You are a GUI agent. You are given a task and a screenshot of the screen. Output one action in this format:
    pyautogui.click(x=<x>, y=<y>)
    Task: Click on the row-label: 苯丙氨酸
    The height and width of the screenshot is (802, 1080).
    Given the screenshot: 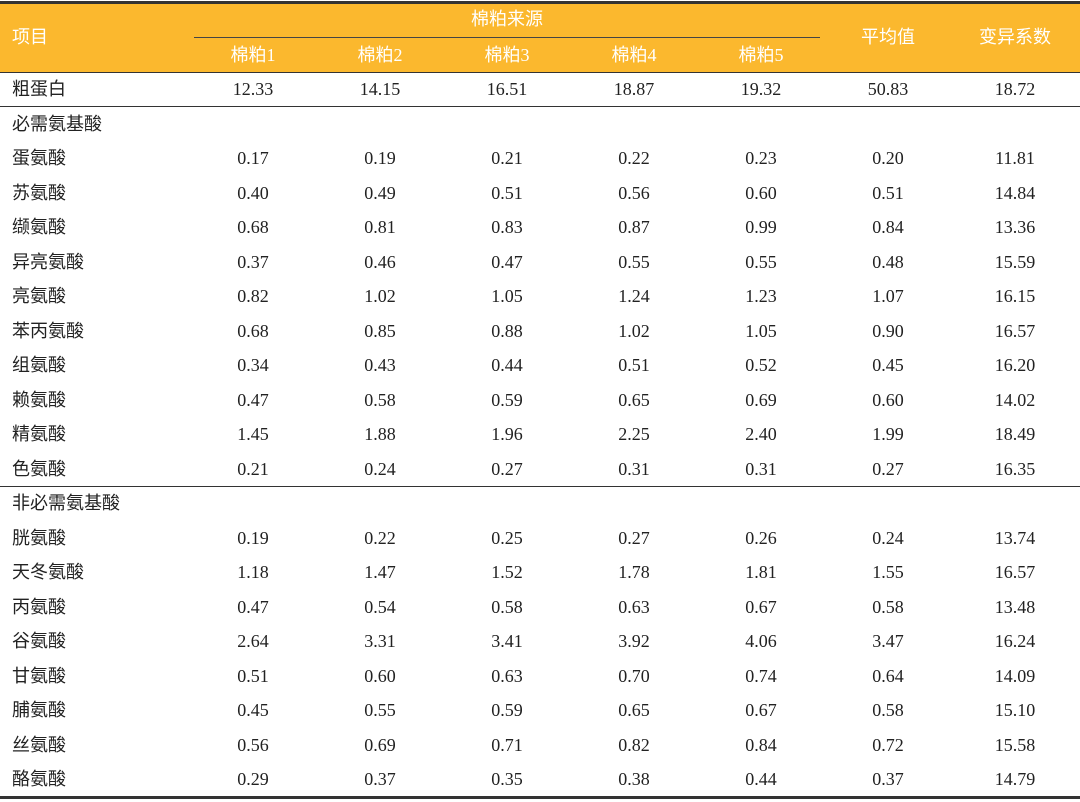 What is the action you would take?
    pyautogui.click(x=48, y=330)
    